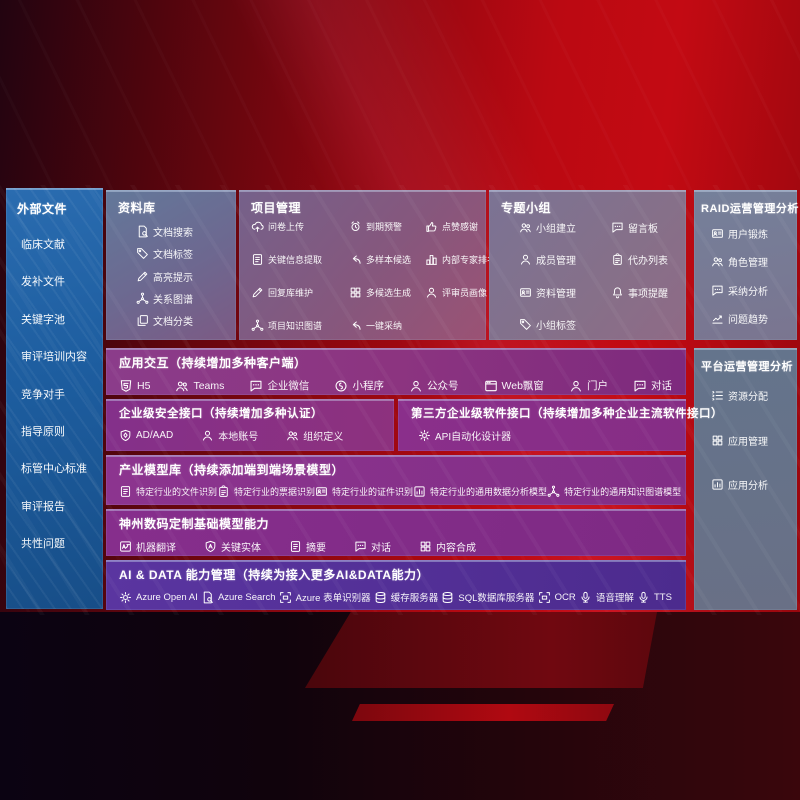 The width and height of the screenshot is (800, 800). I want to click on library-title: 资料库, so click(137, 208).